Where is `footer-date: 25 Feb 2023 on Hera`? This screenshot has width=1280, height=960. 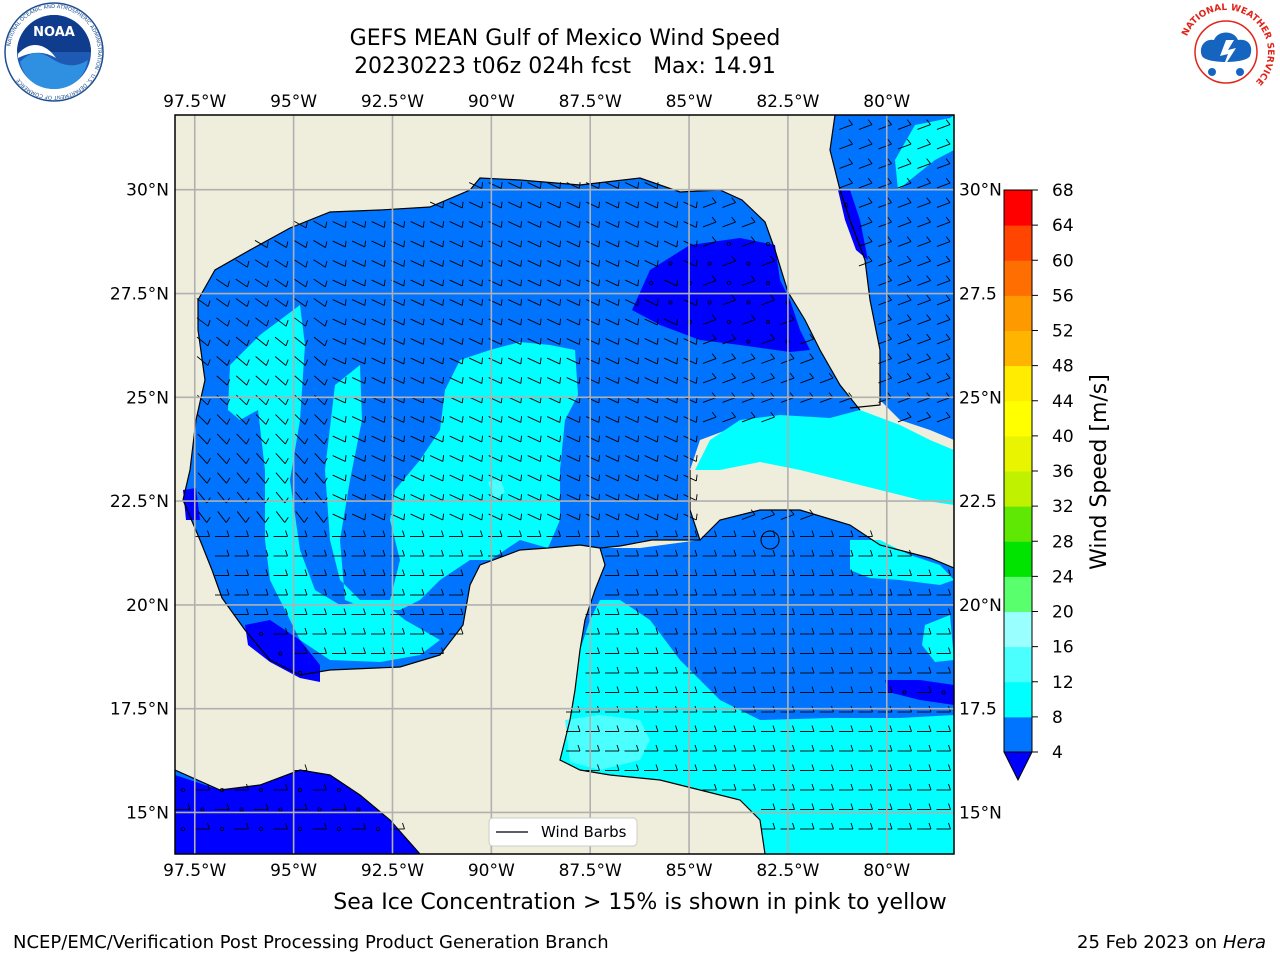
footer-date: 25 Feb 2023 on Hera is located at coordinates (1171, 942).